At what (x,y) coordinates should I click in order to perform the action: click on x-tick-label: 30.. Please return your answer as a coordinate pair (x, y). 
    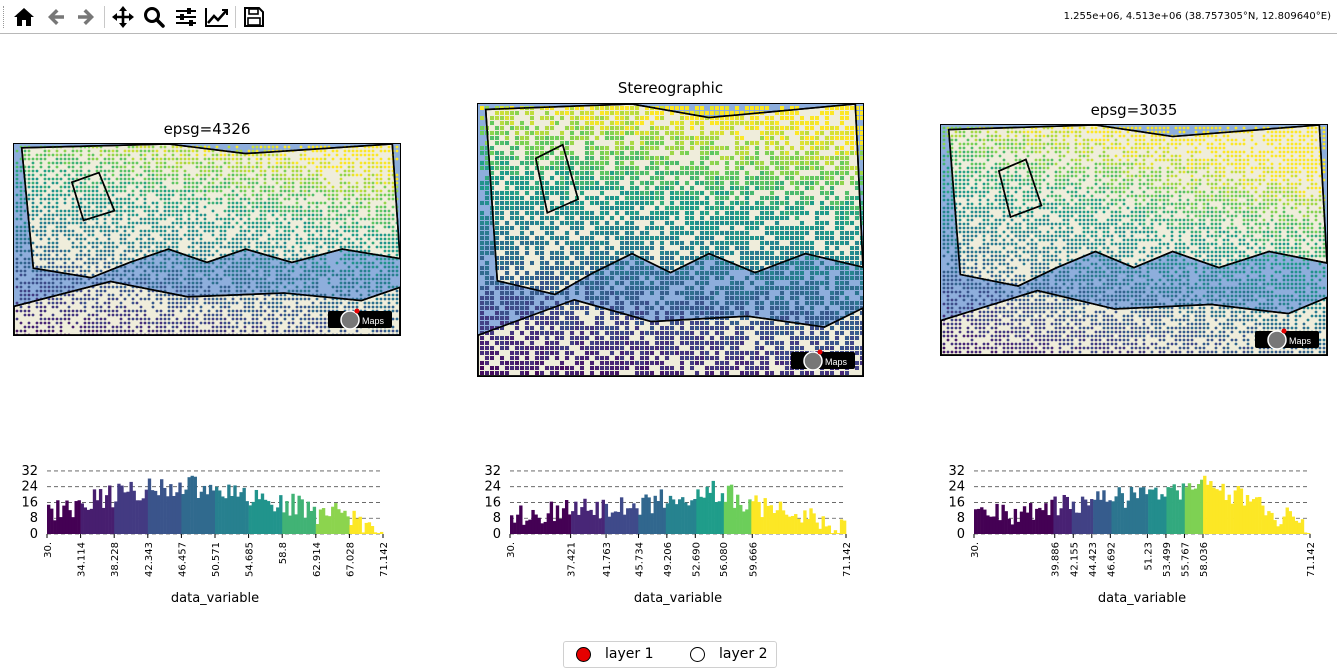
    Looking at the image, I should click on (975, 550).